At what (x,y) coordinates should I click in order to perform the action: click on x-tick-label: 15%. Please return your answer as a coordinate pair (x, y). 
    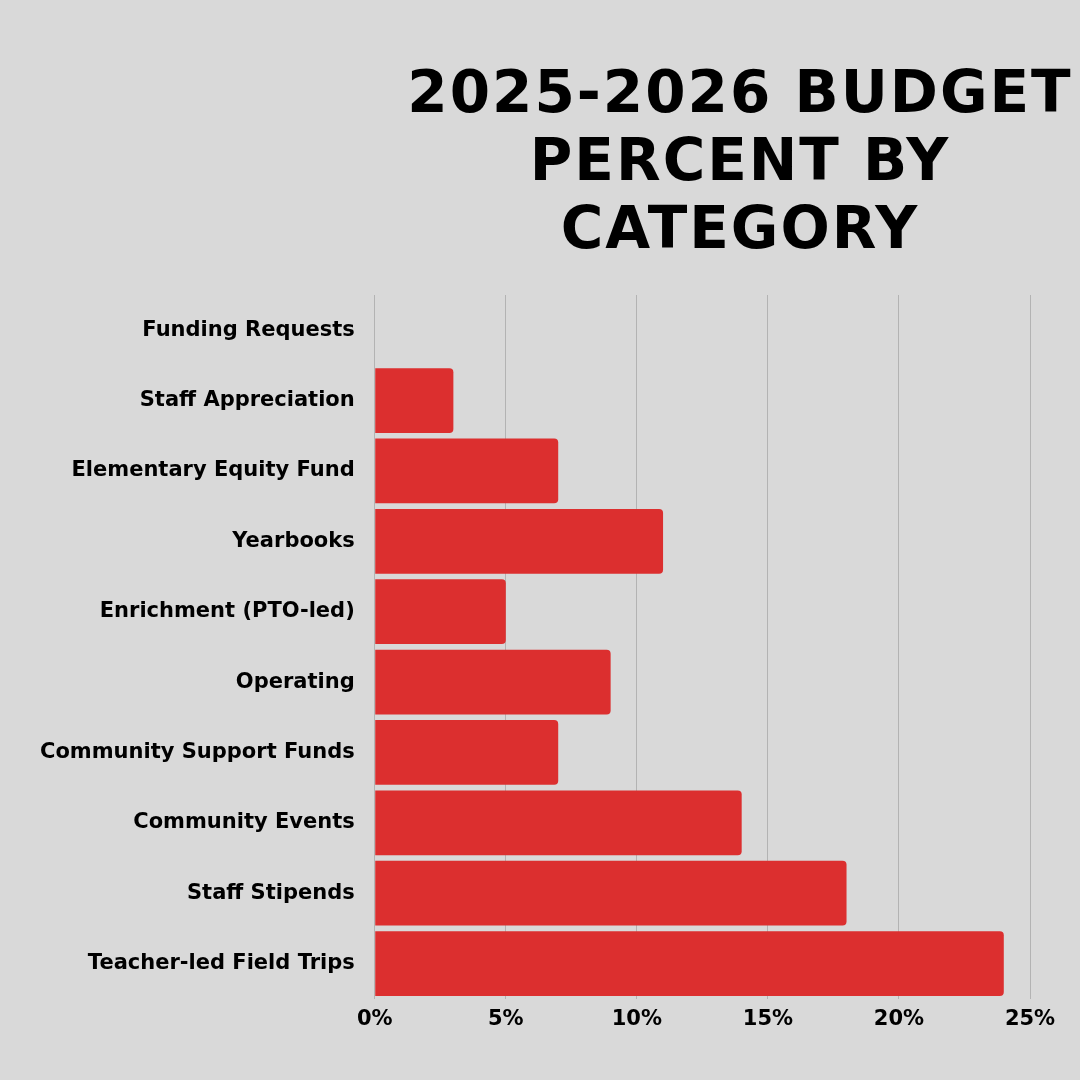
    Looking at the image, I should click on (768, 1017).